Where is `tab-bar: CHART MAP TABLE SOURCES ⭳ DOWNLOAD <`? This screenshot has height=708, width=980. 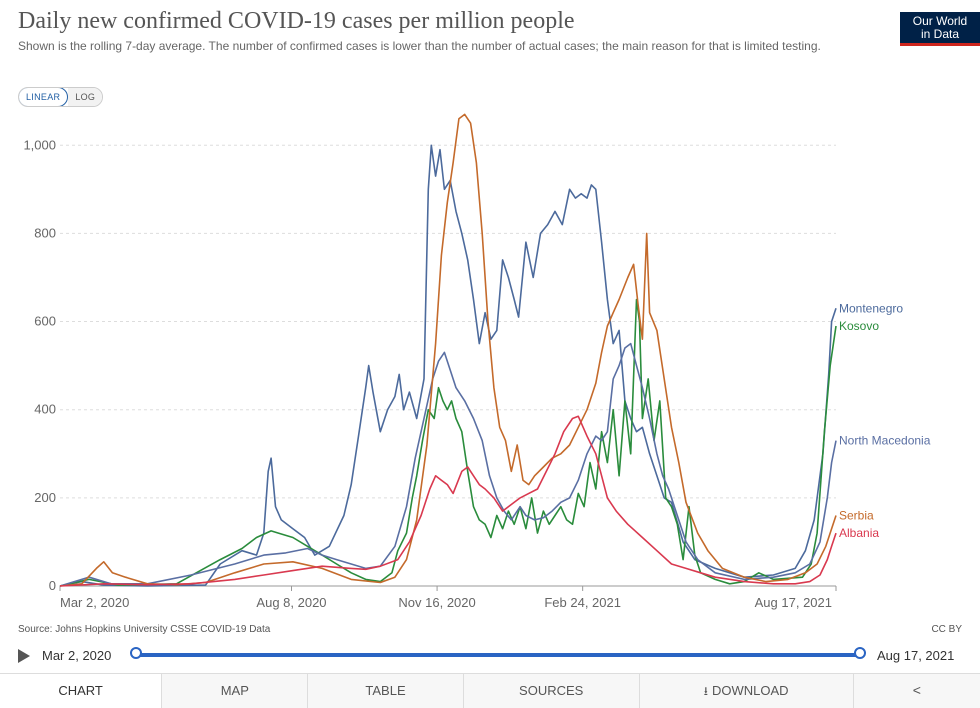
tab-bar: CHART MAP TABLE SOURCES ⭳ DOWNLOAD < is located at coordinates (490, 690).